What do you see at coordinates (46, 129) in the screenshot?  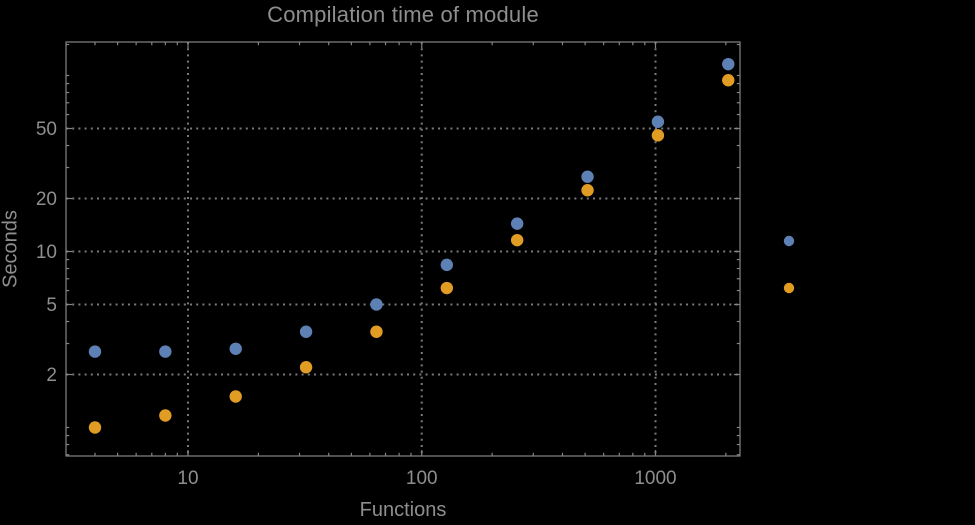 I see `y-tick-label: 50` at bounding box center [46, 129].